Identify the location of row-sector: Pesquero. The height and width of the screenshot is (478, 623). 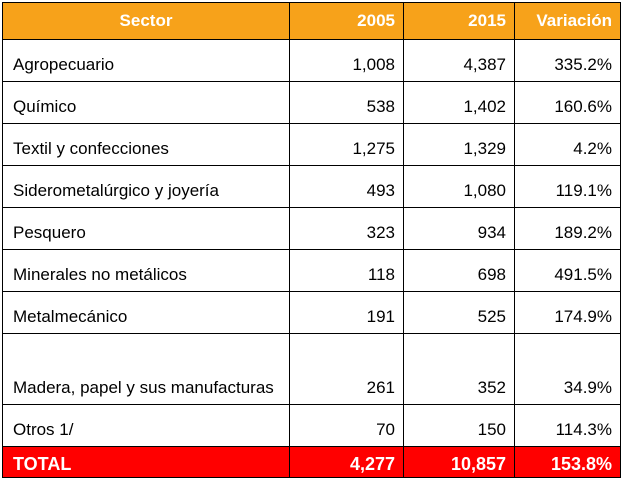
(146, 228).